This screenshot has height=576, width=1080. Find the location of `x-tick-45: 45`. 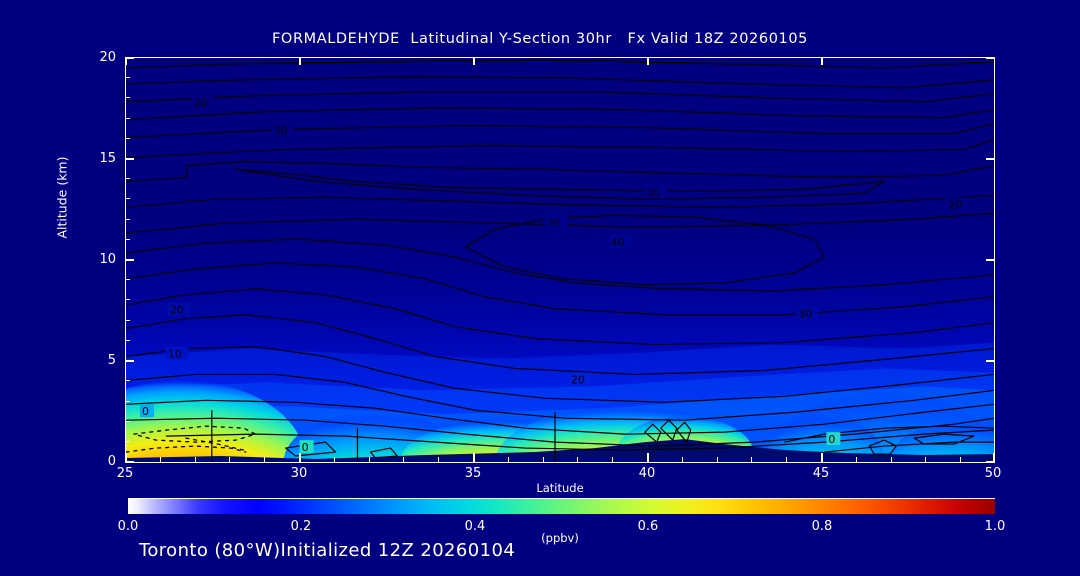

x-tick-45: 45 is located at coordinates (821, 473).